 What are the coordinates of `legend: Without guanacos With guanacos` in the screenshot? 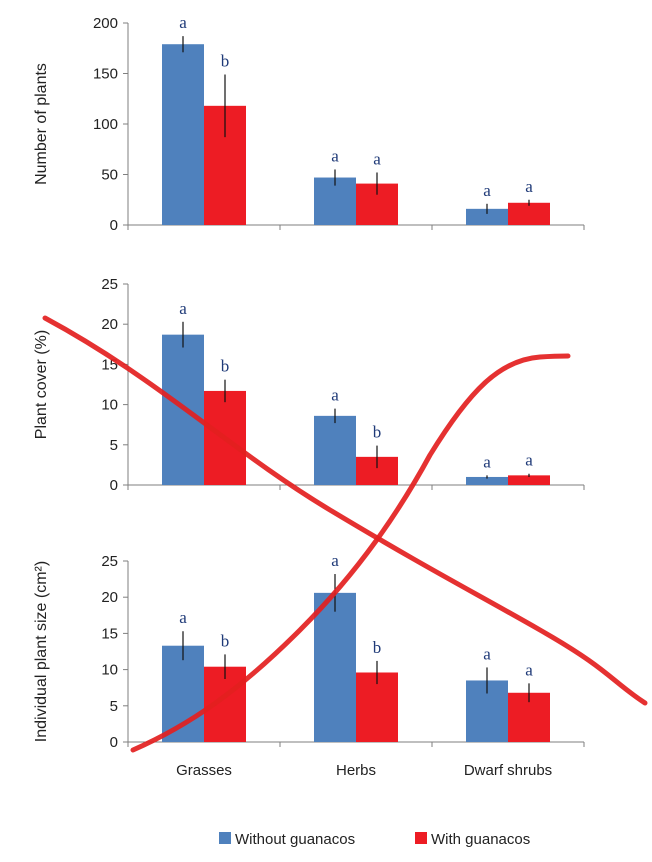 It's located at (374, 839).